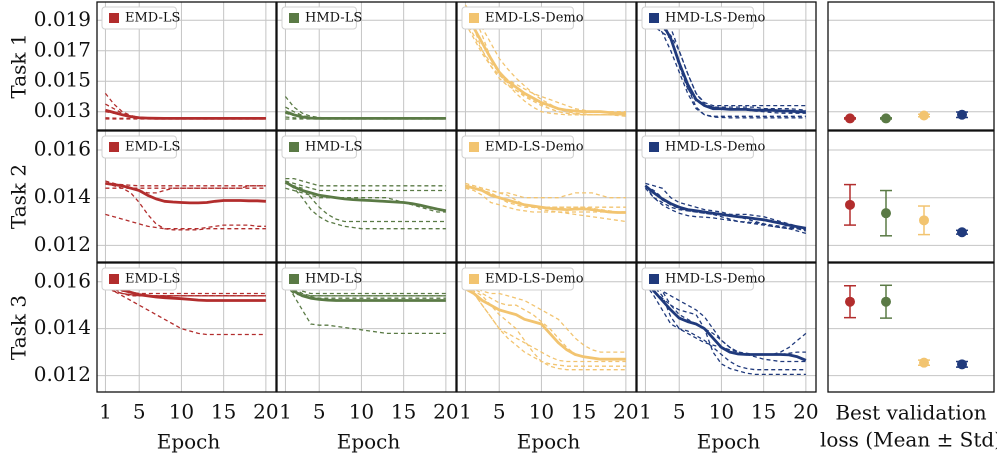  What do you see at coordinates (62, 80) in the screenshot?
I see `y-tick-label: 0.015` at bounding box center [62, 80].